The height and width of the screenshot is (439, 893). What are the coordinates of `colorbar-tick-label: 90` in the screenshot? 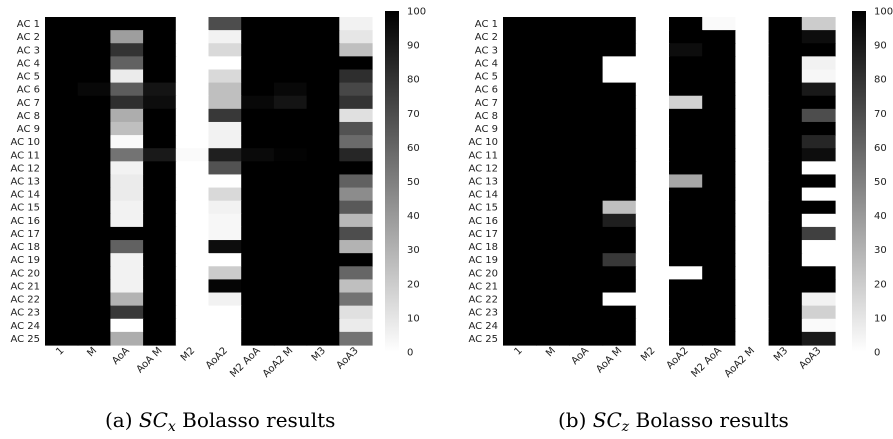 It's located at (880, 46).